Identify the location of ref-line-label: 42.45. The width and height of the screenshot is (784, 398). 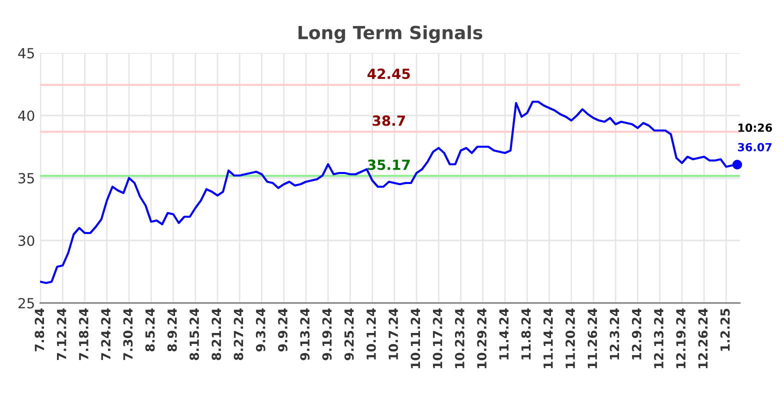
(389, 74).